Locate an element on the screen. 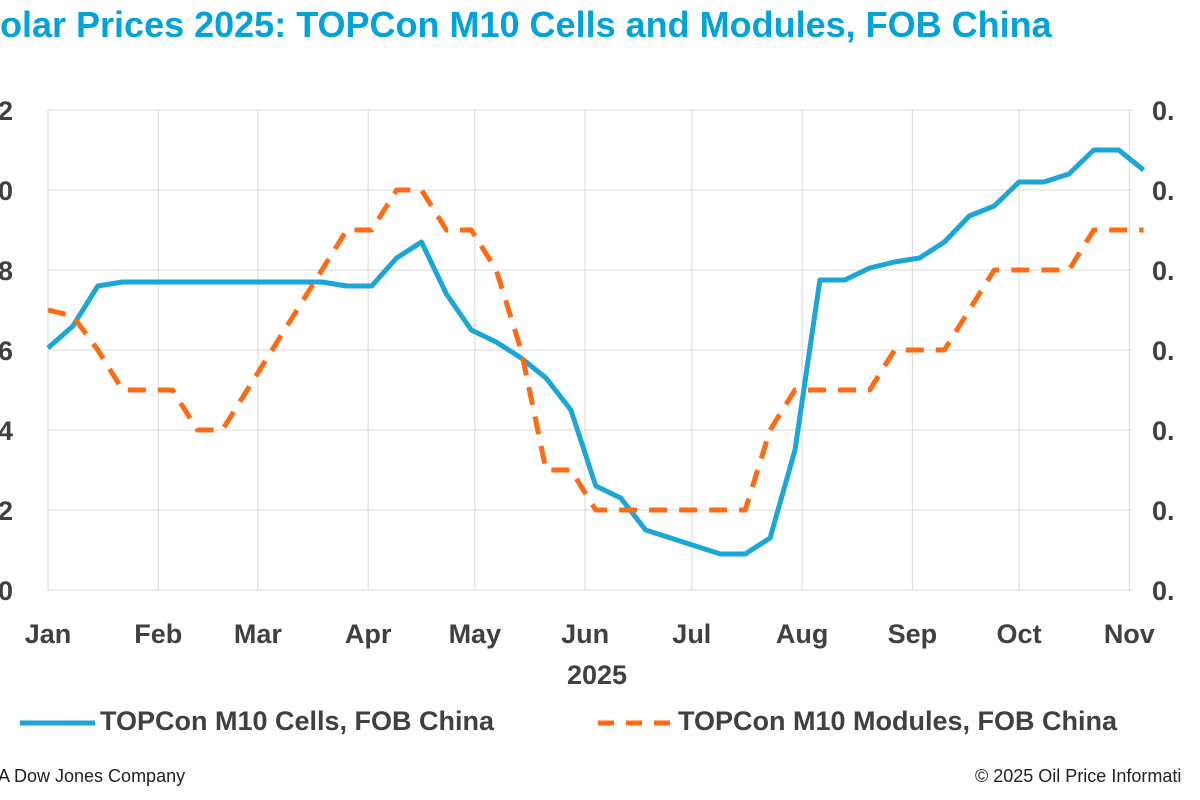  legend-modules: TOPCon M10 Modules, FOB China is located at coordinates (857, 722).